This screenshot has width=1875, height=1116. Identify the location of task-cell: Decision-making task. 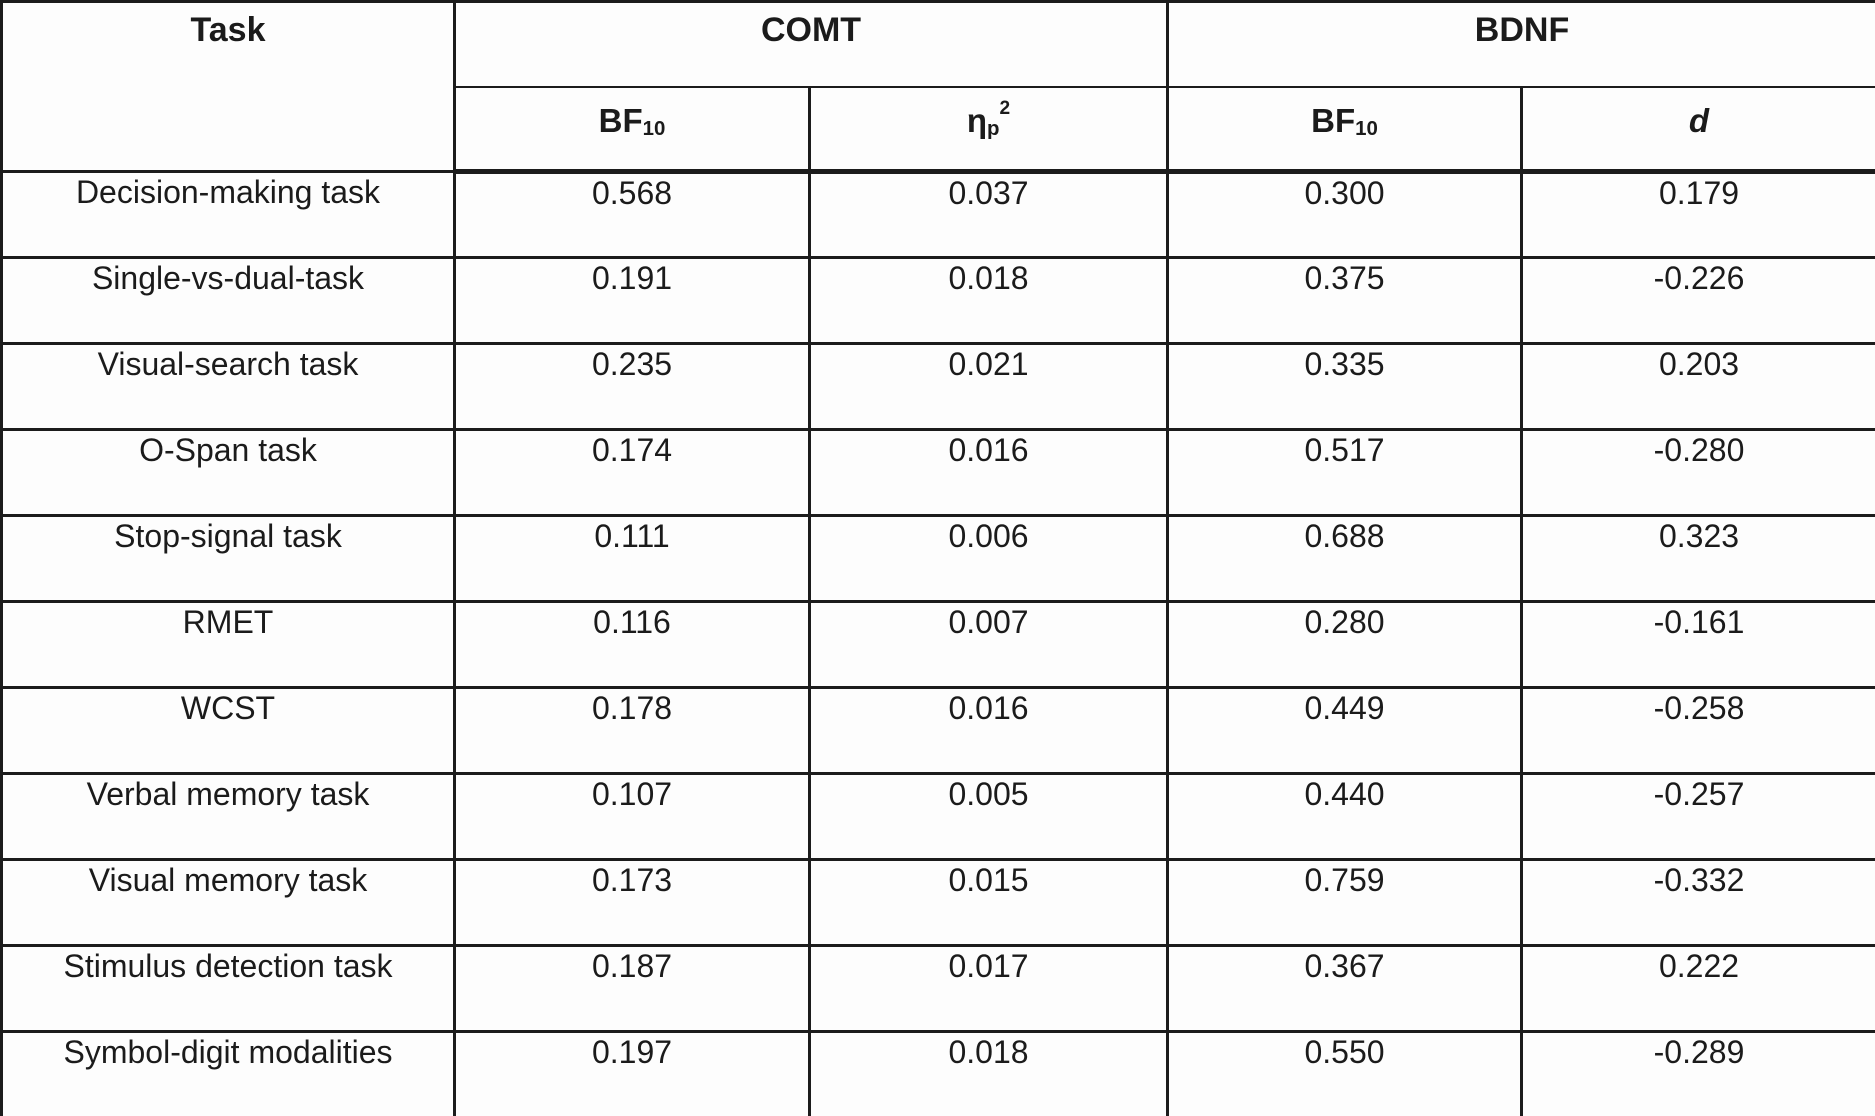
(228, 214).